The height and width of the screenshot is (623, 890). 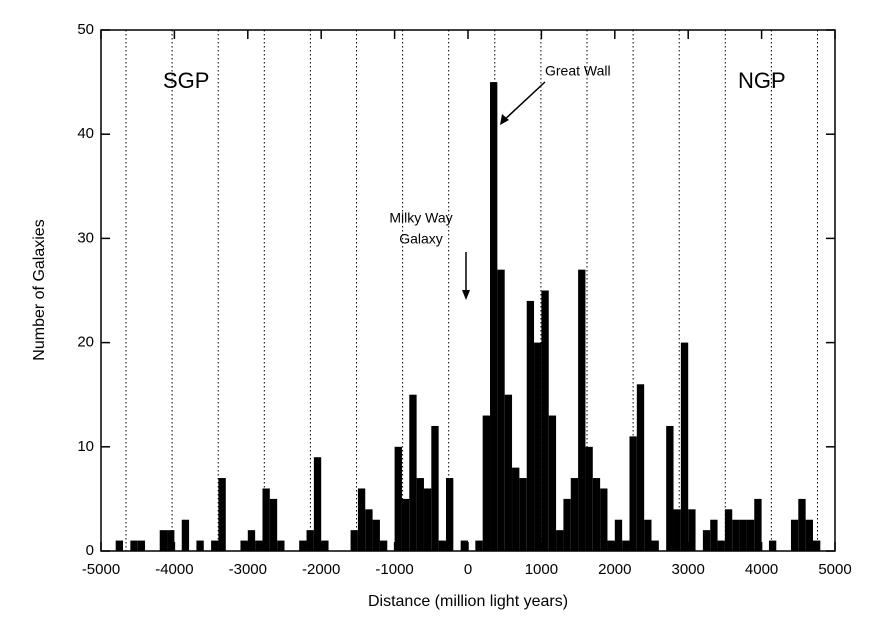 What do you see at coordinates (688, 569) in the screenshot?
I see `x-tick-label: 3000` at bounding box center [688, 569].